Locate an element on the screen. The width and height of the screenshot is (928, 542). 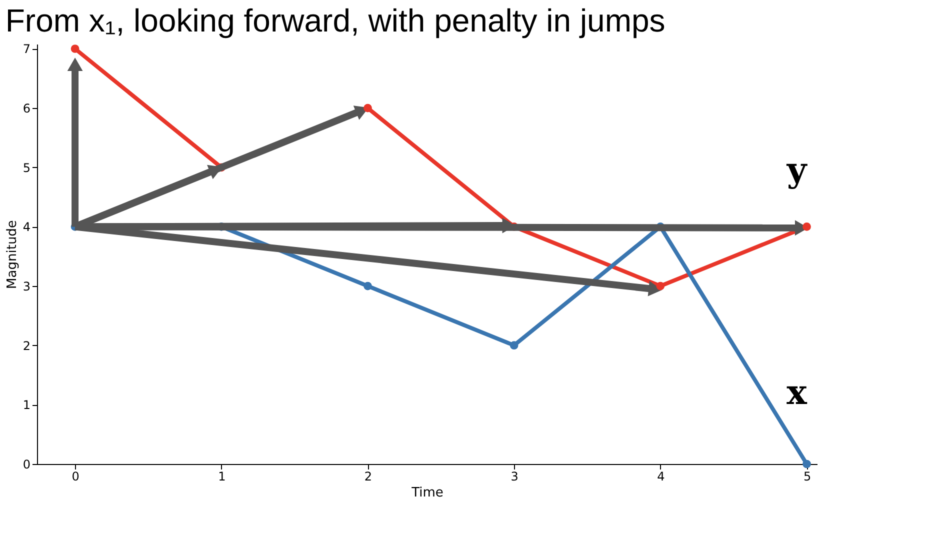
y-tick-label: 5 is located at coordinates (26, 167).